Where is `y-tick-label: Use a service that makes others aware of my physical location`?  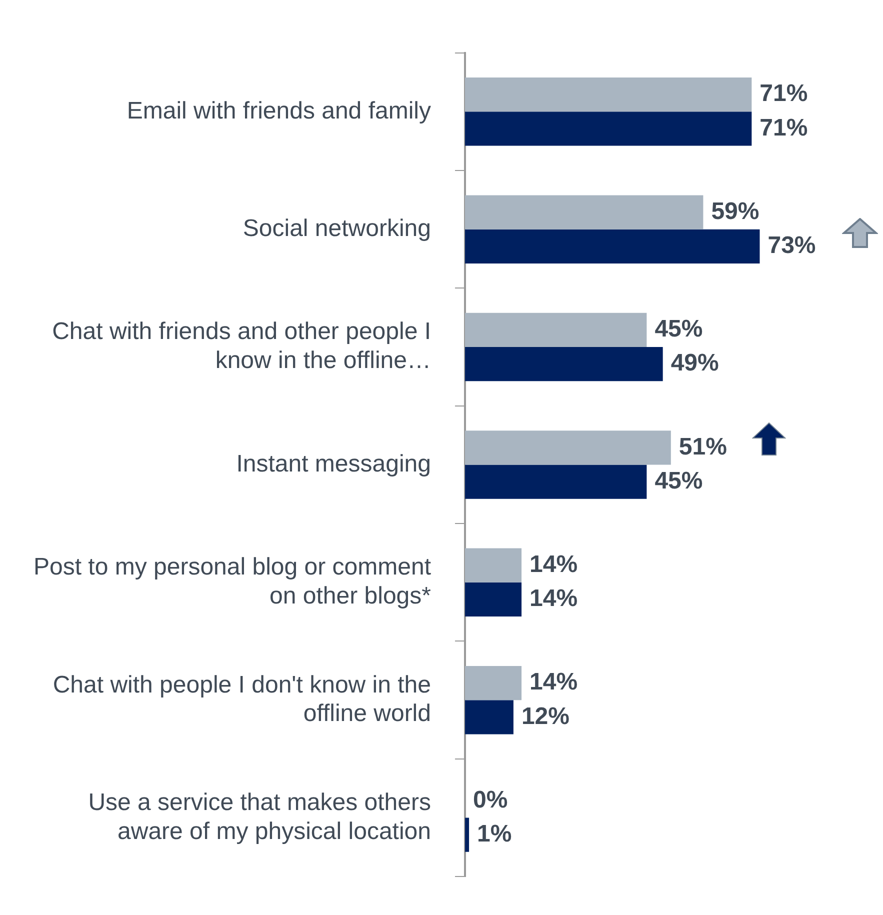
y-tick-label: Use a service that makes others aware of my physical location is located at coordinates (259, 816).